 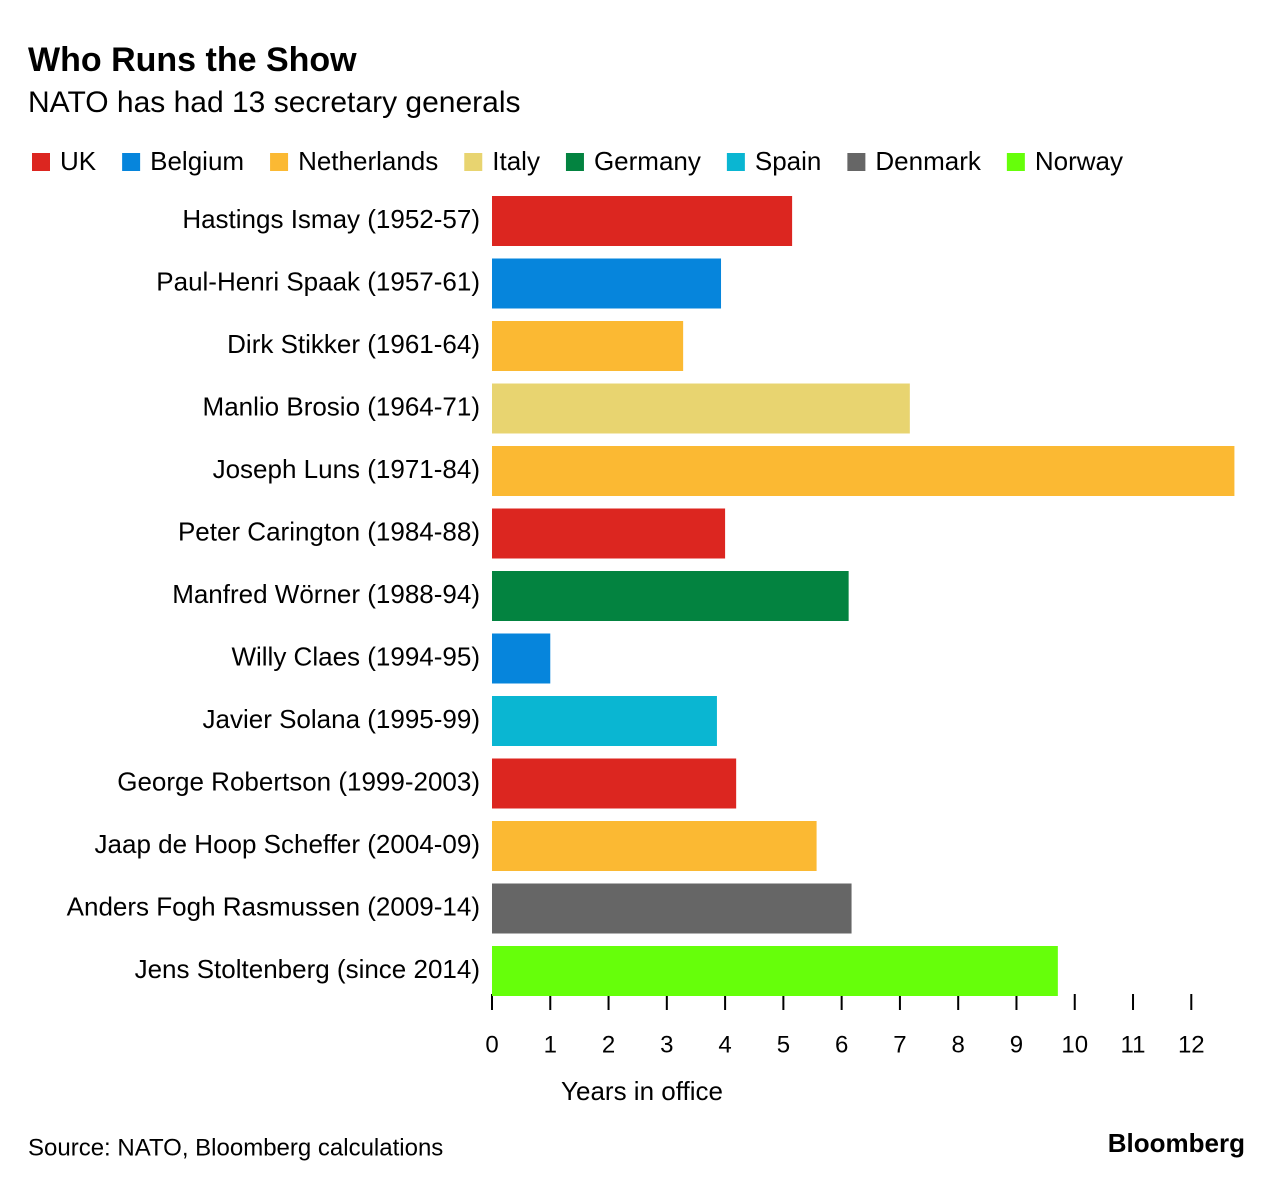 I want to click on x-tick-label: 7, so click(x=899, y=1044).